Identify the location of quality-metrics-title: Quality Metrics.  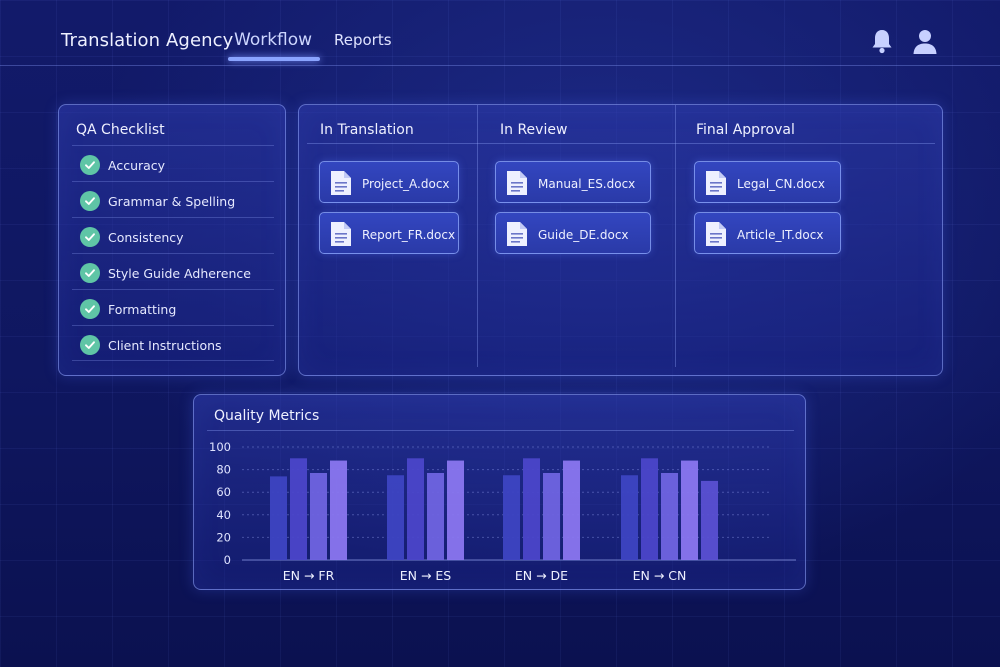
(267, 416).